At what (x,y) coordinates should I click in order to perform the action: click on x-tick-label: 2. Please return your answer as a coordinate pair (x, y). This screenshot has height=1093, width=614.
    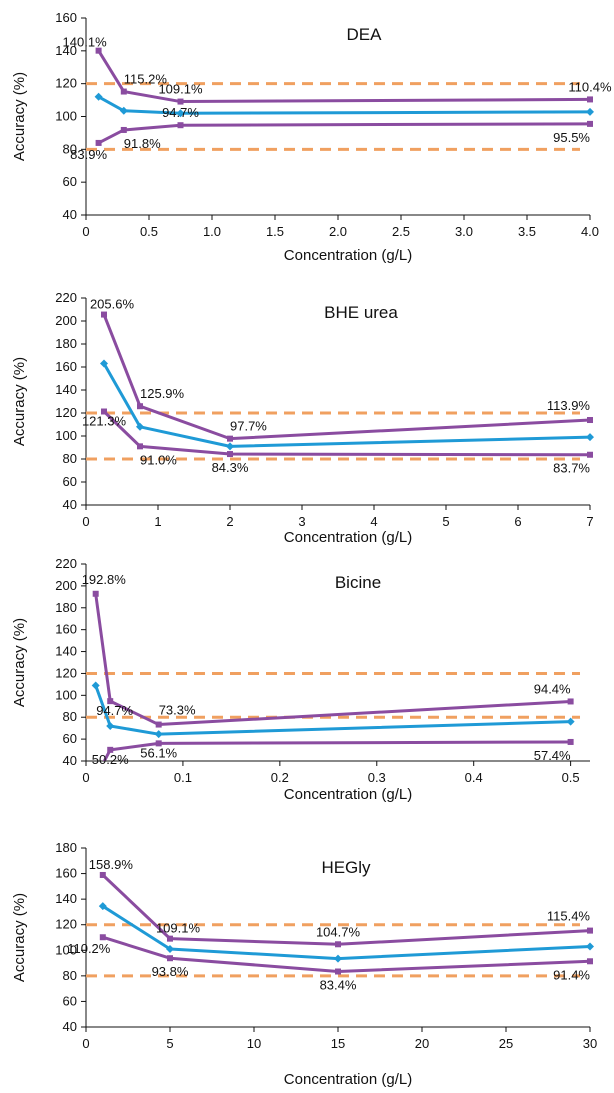
    Looking at the image, I should click on (229, 521).